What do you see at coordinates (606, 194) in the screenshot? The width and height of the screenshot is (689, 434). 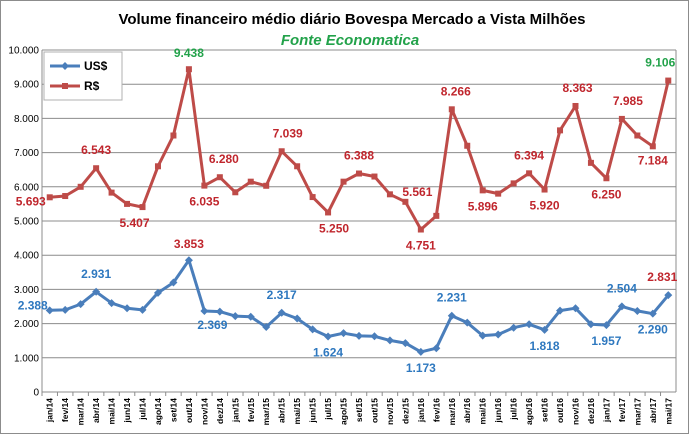 I see `data-label-brl: 6.250` at bounding box center [606, 194].